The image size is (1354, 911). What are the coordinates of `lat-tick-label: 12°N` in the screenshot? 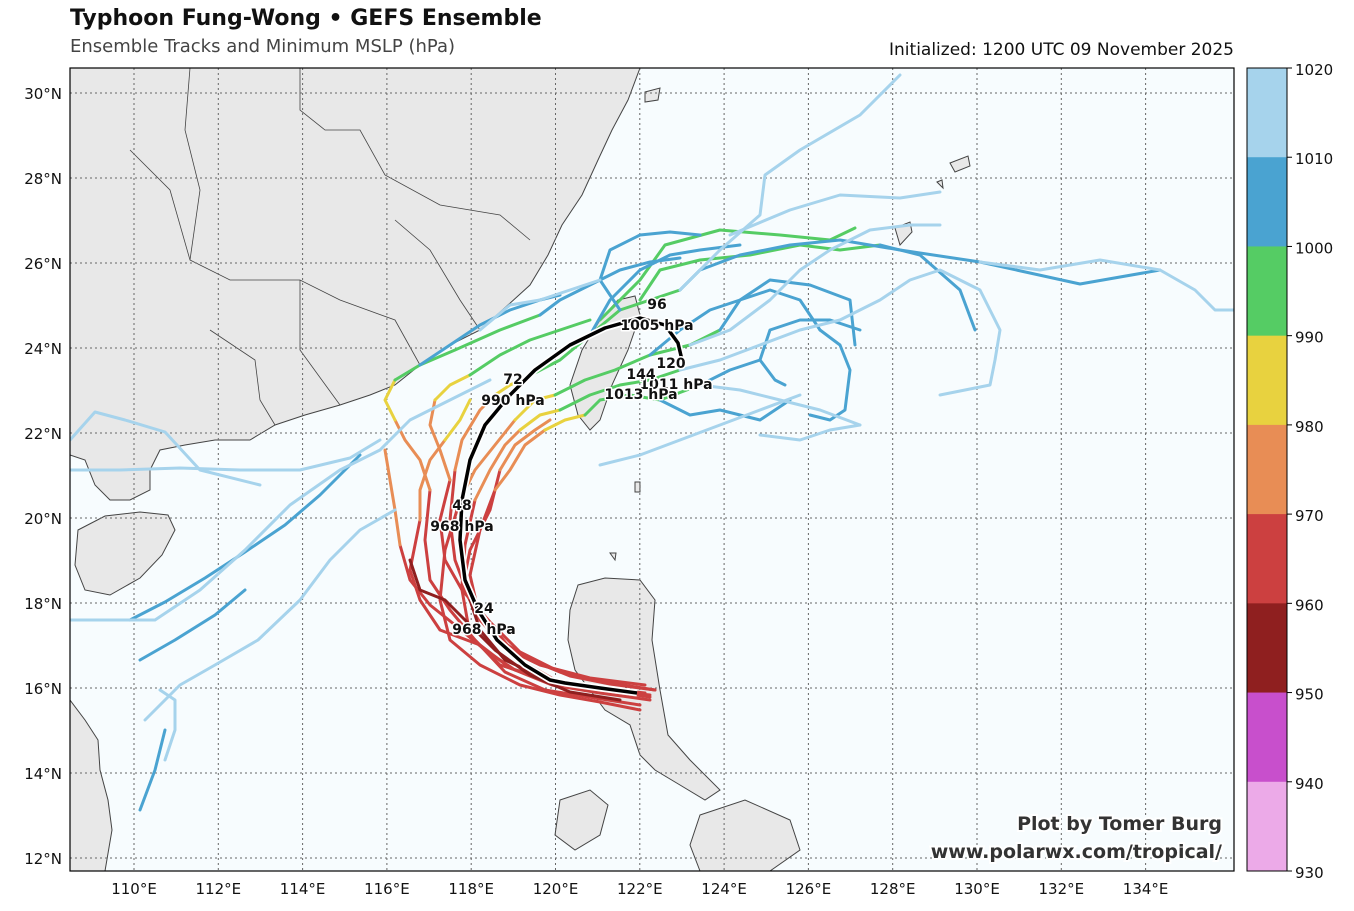 It's located at (43, 859).